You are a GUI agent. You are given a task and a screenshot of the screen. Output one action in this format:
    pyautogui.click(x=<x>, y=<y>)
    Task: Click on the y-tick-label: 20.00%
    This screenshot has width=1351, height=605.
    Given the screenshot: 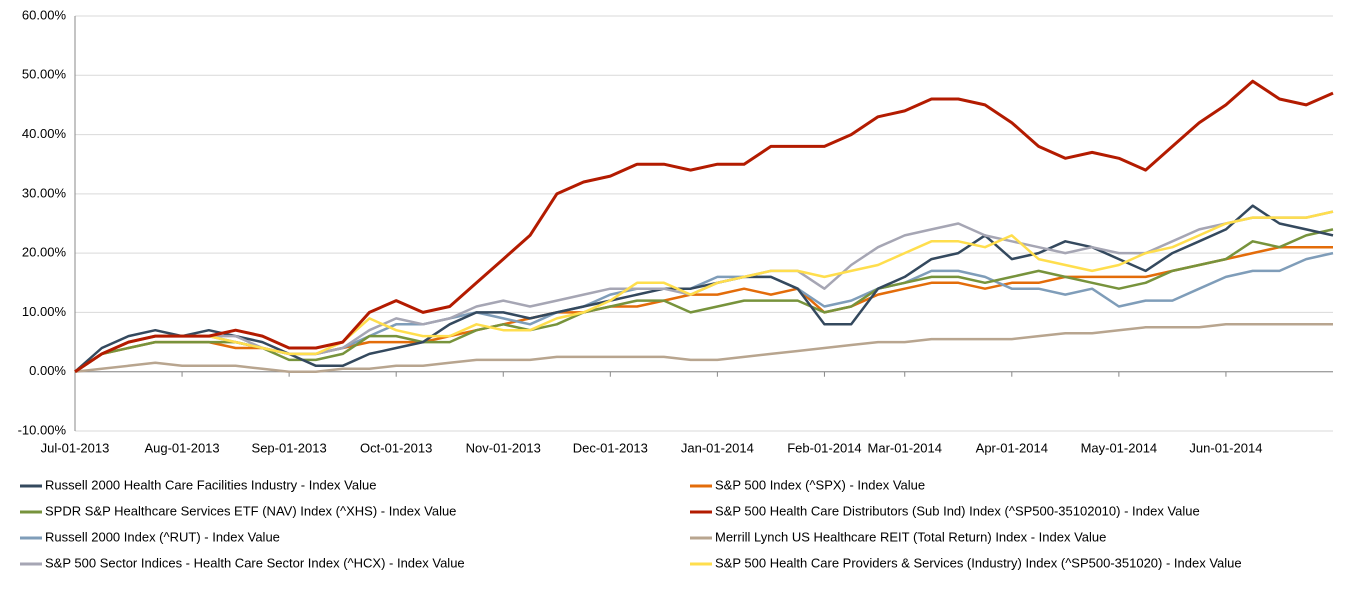 What is the action you would take?
    pyautogui.click(x=44, y=252)
    